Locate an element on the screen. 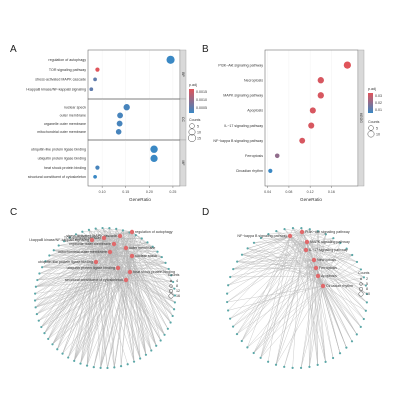  panel-a-xlabel: GeneRatio is located at coordinates (140, 199).